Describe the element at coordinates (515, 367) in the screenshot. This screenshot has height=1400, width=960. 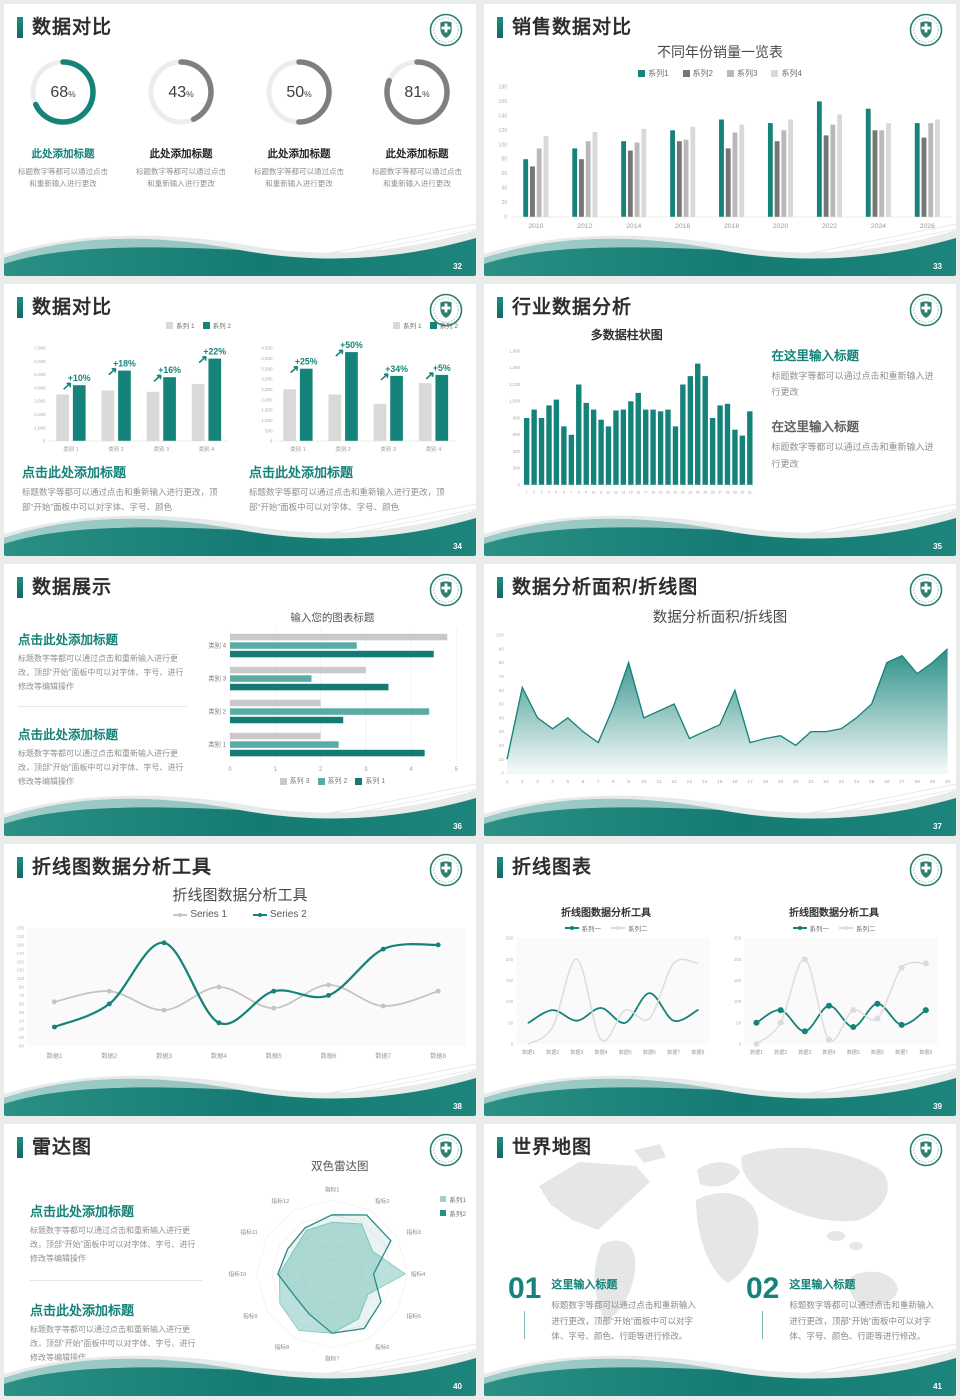
I see `svg-text: 1,400` at that location.